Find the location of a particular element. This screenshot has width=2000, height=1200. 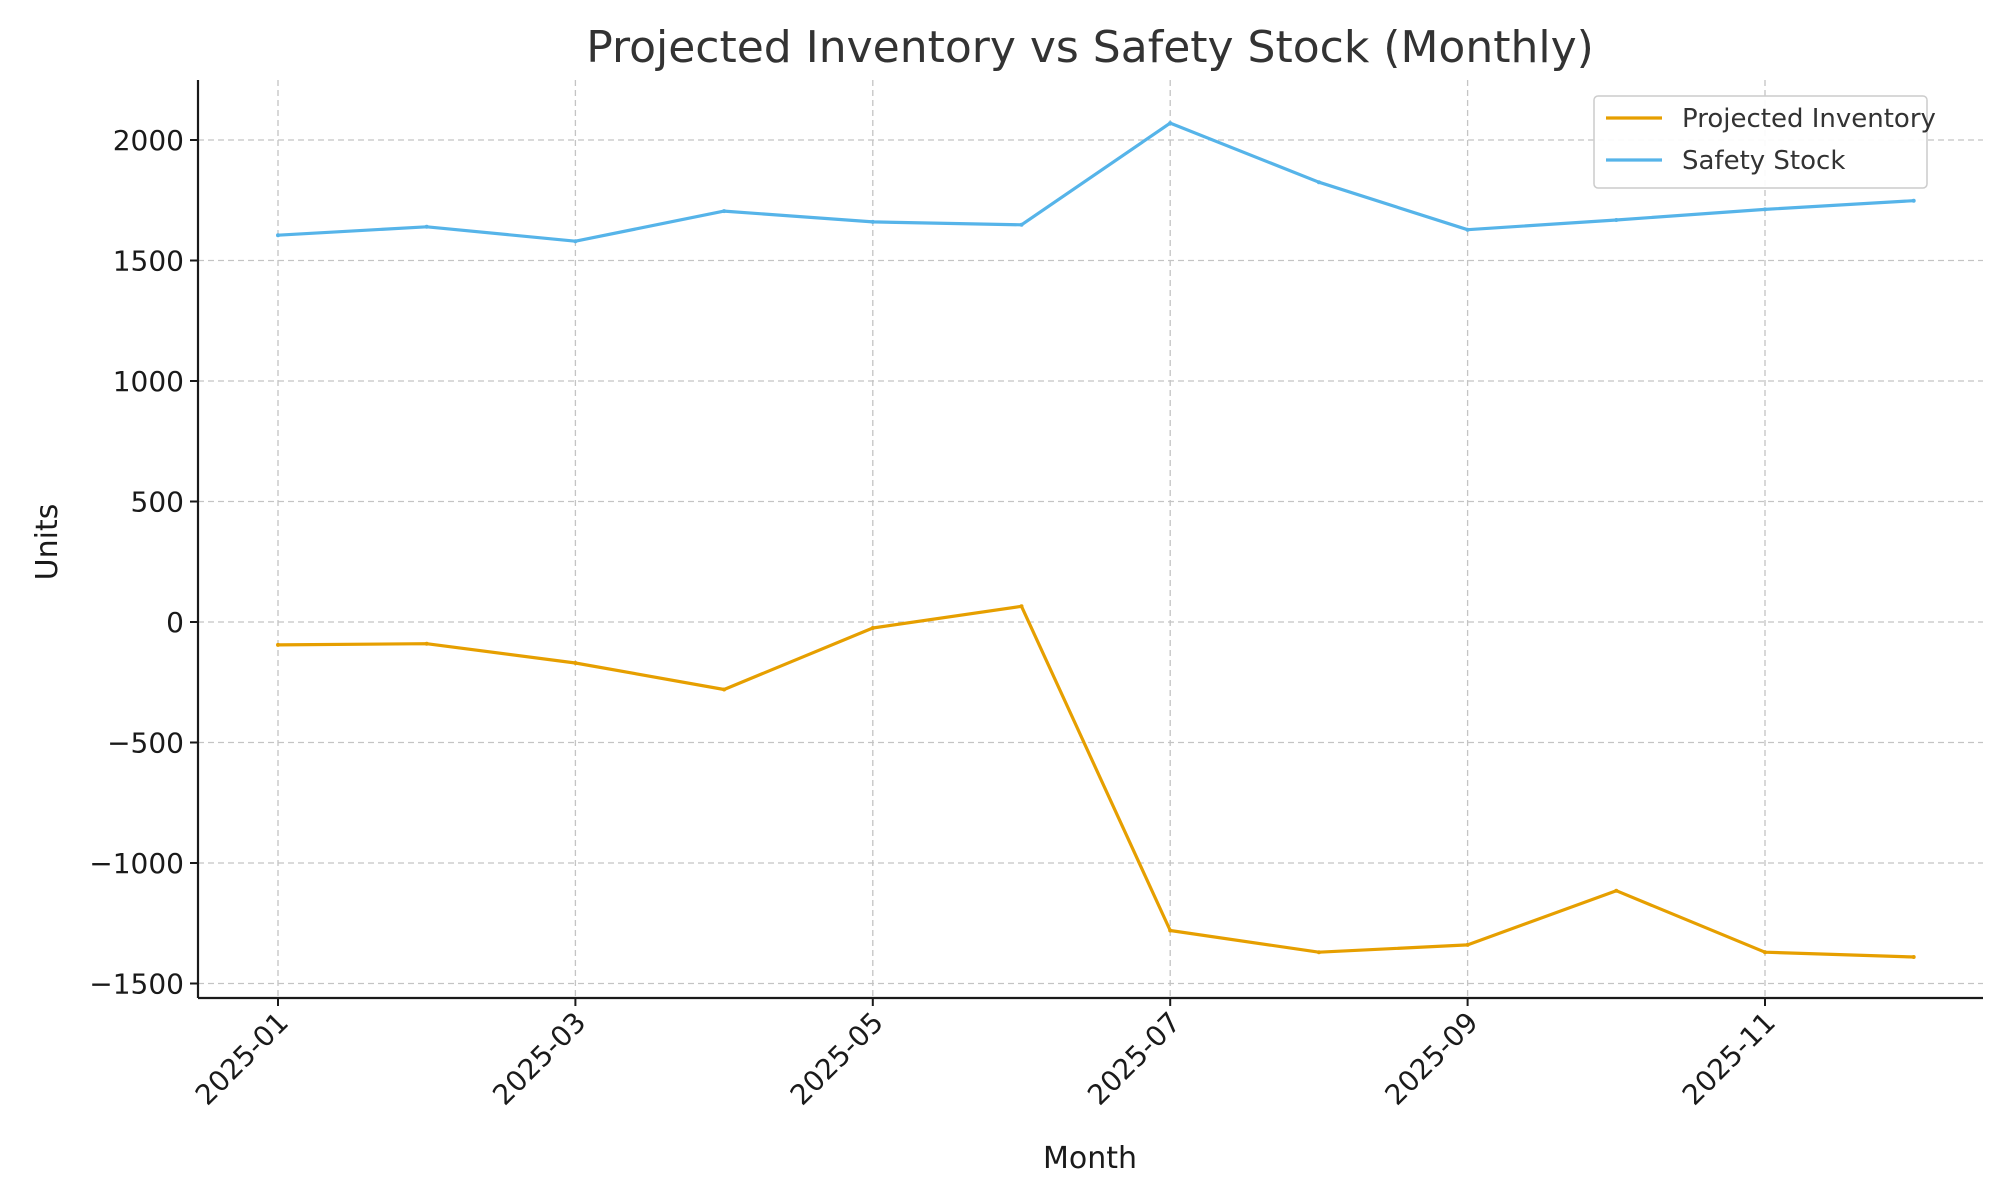

x-tick-label: 2025-03 is located at coordinates (539, 1059).